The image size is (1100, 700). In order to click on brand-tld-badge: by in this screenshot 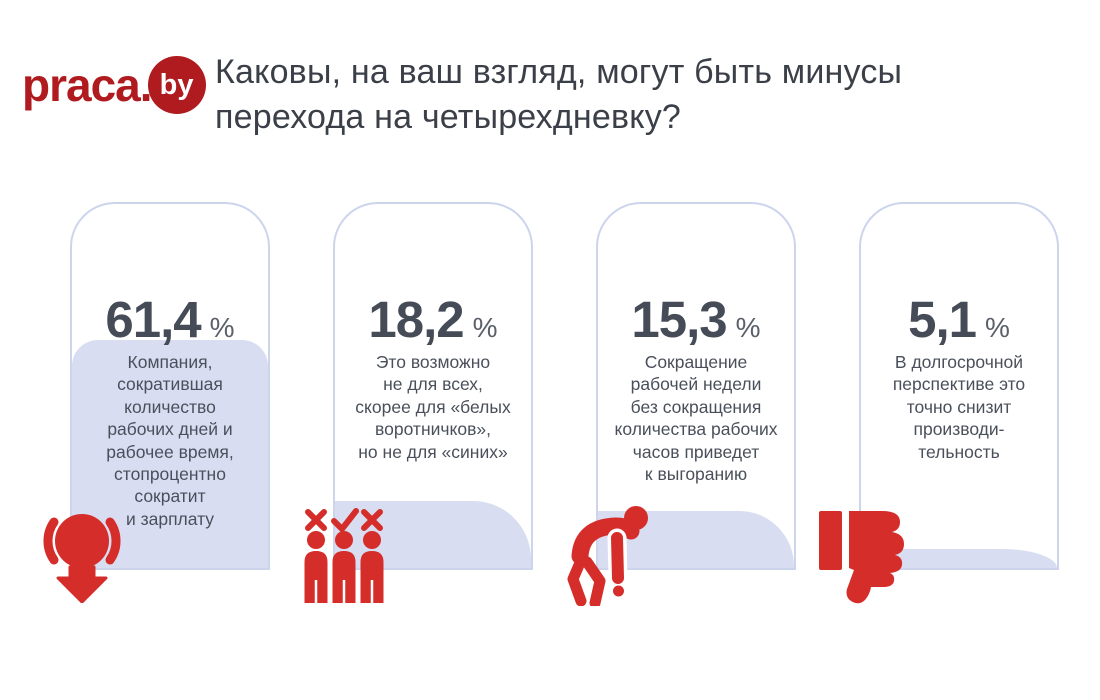, I will do `click(176, 85)`.